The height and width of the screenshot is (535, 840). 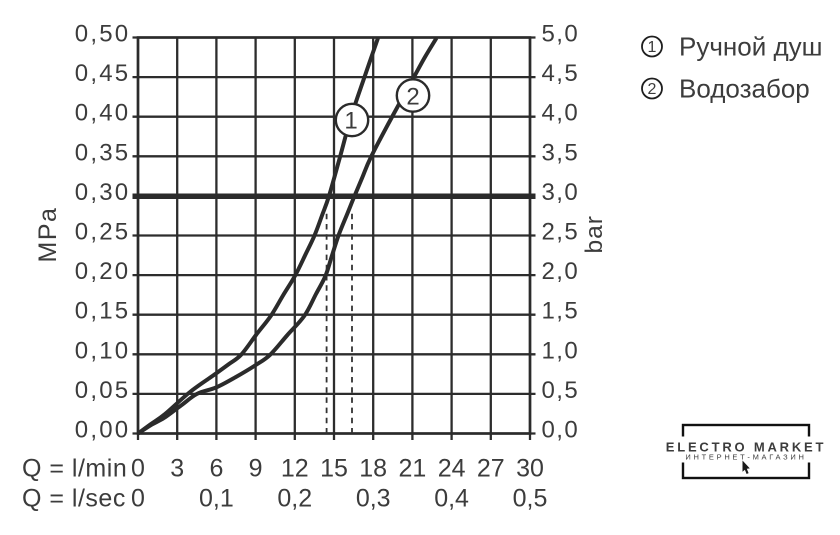 What do you see at coordinates (451, 499) in the screenshot?
I see `svg-text: 0,4` at bounding box center [451, 499].